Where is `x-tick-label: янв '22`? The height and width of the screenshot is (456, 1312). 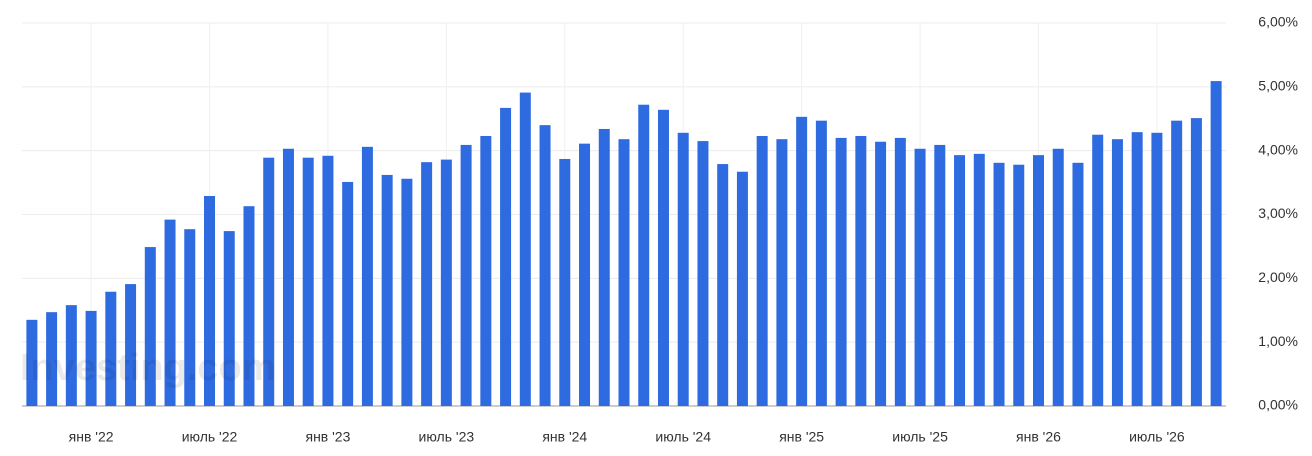 x-tick-label: янв '22 is located at coordinates (91, 437).